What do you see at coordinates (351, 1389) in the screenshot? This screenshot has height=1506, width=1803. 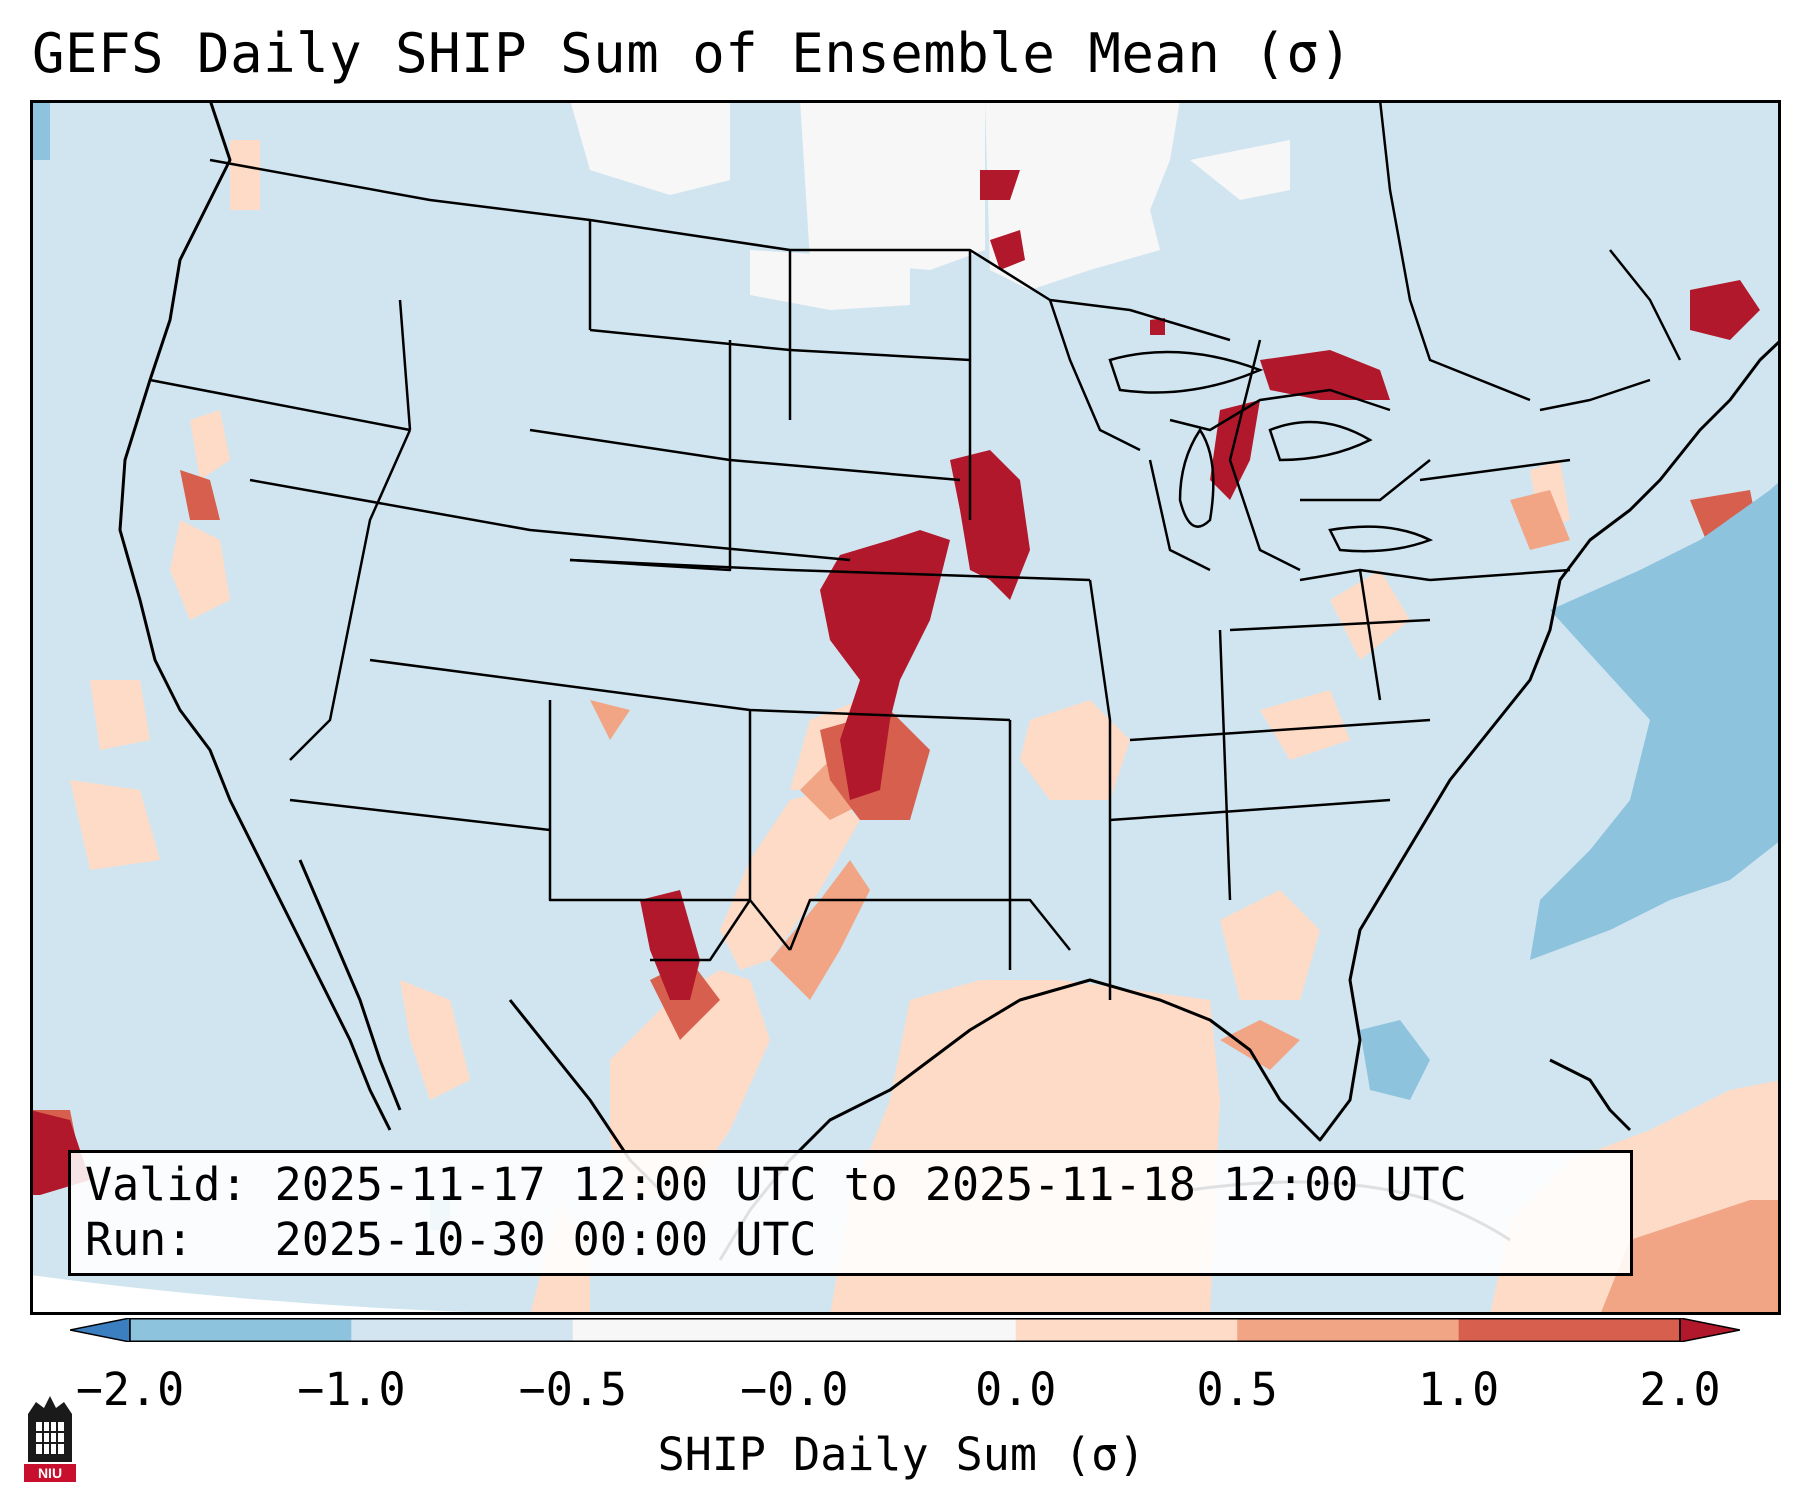 I see `colorbar-tick-label: −1.0` at bounding box center [351, 1389].